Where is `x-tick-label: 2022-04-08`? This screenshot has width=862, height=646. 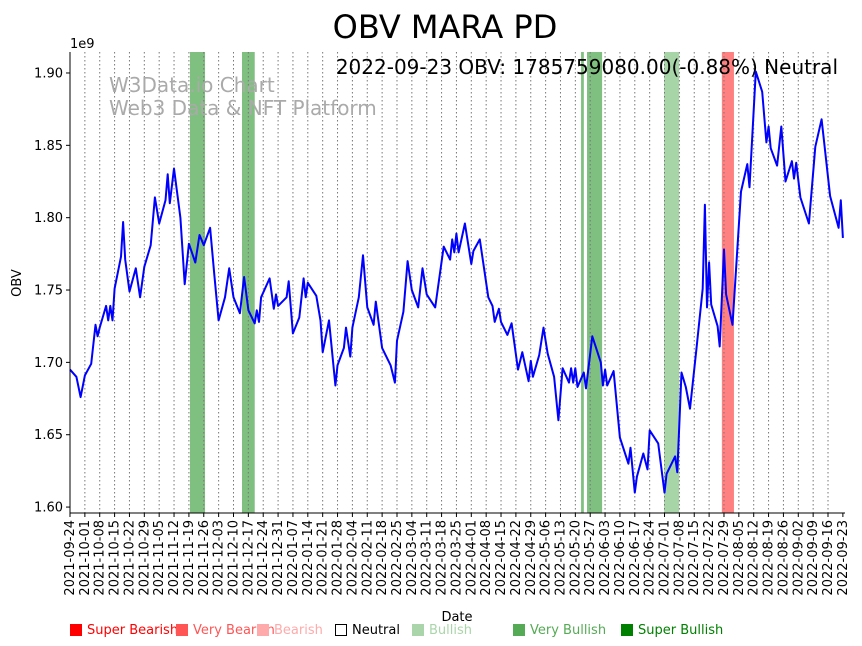
x-tick-label: 2022-04-08 is located at coordinates (486, 558).